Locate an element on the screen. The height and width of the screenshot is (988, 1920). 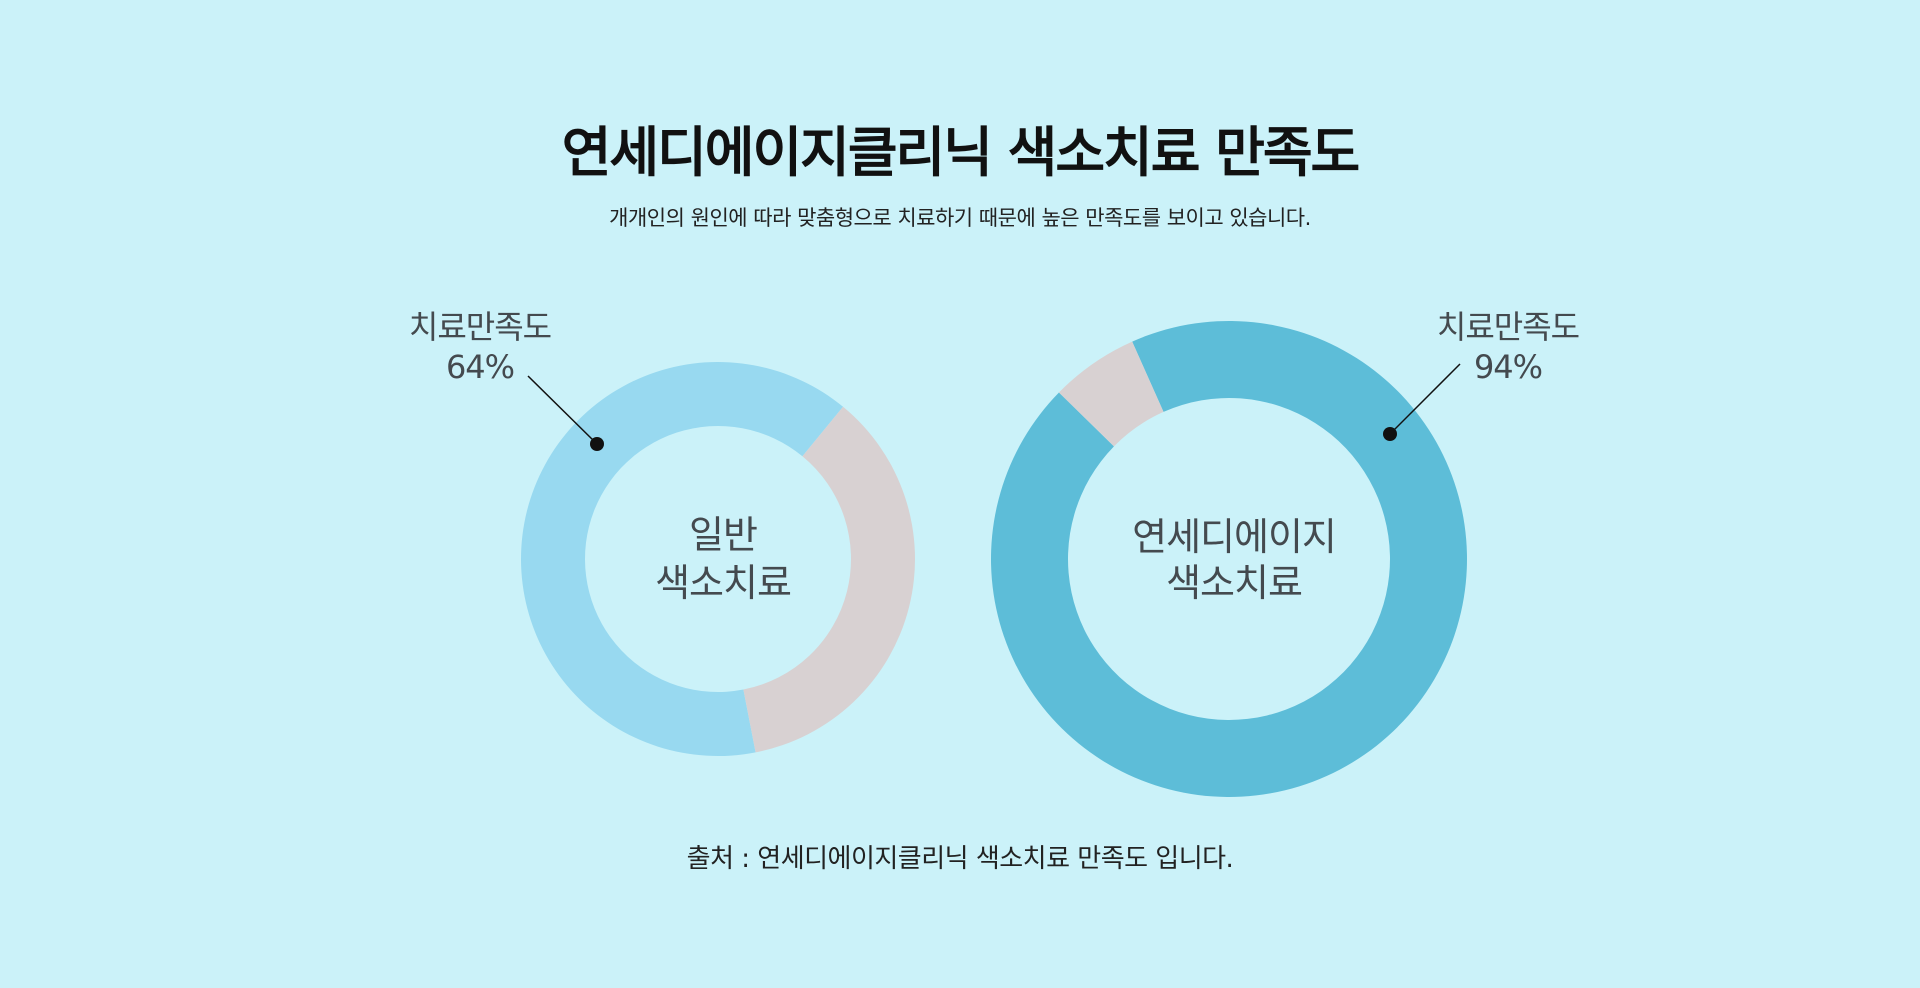
slices-general is located at coordinates (718, 559).